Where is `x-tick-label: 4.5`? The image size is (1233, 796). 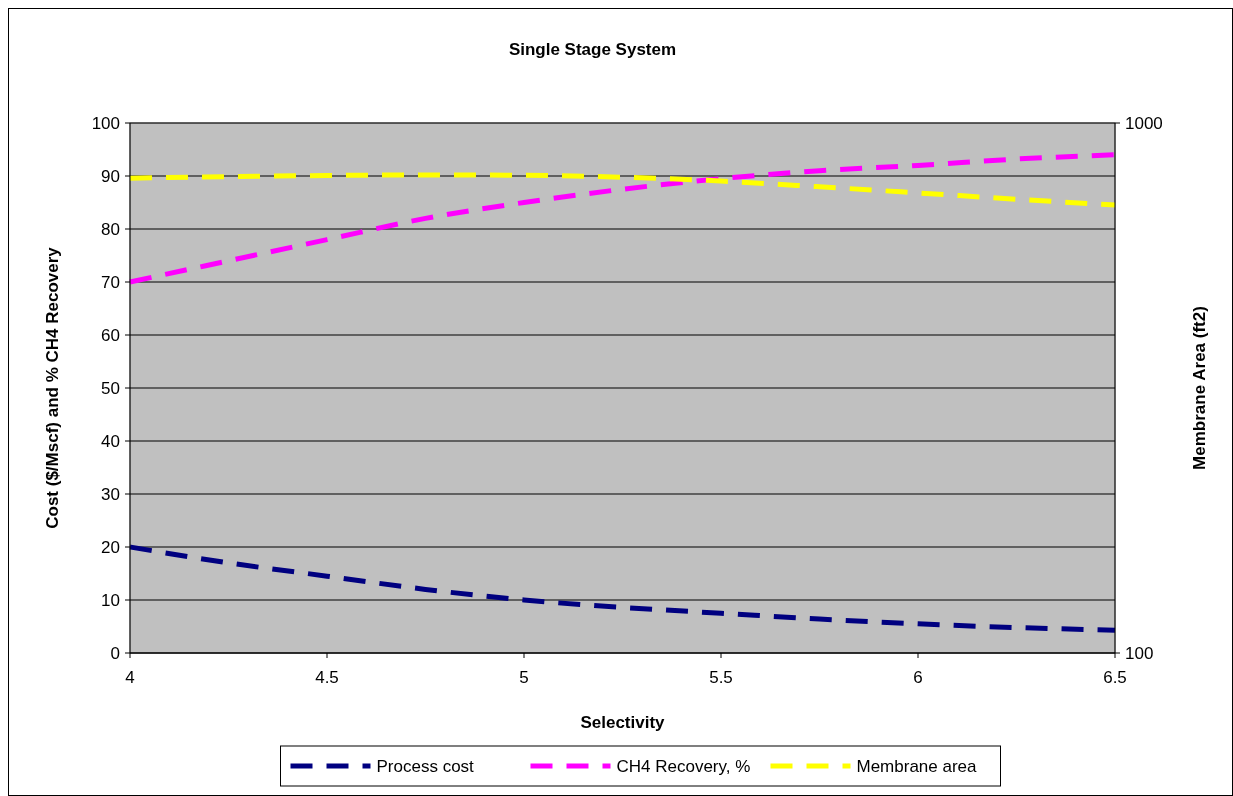
x-tick-label: 4.5 is located at coordinates (327, 677).